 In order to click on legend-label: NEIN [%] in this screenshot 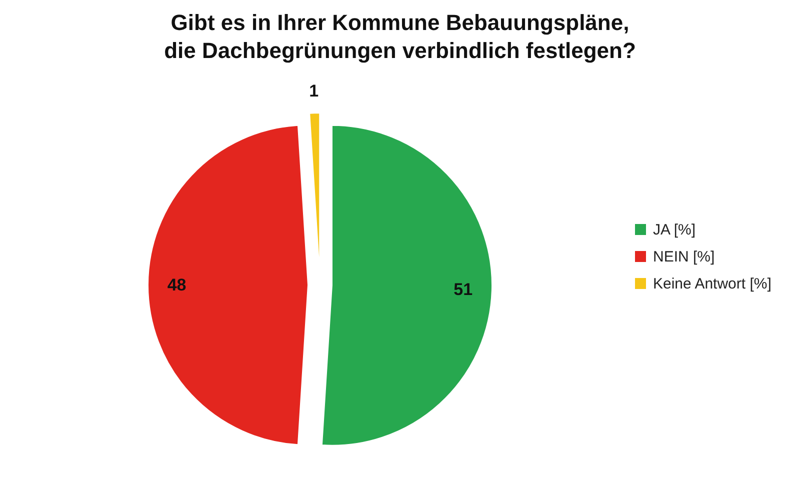, I will do `click(684, 257)`.